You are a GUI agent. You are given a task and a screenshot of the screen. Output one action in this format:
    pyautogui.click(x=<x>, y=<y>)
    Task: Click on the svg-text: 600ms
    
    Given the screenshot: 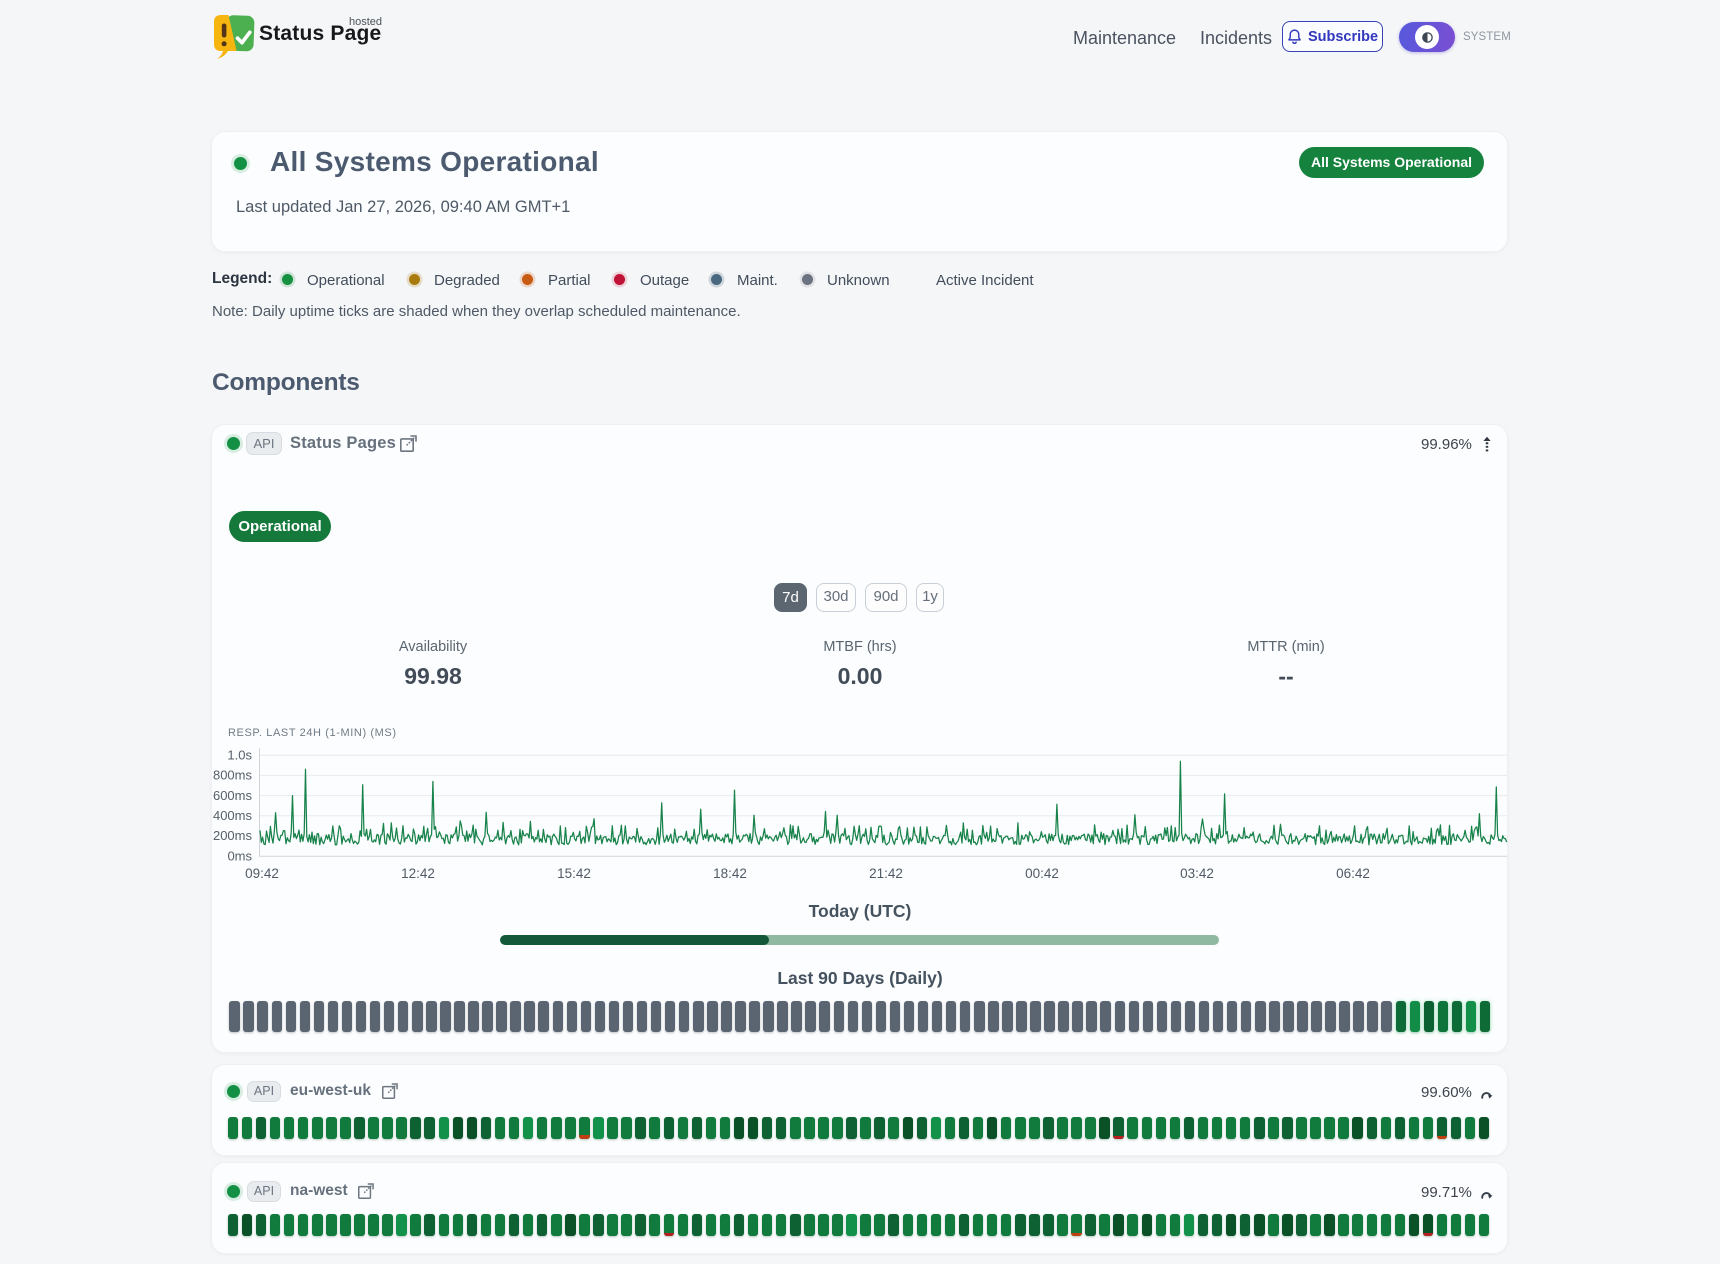 What is the action you would take?
    pyautogui.click(x=233, y=795)
    